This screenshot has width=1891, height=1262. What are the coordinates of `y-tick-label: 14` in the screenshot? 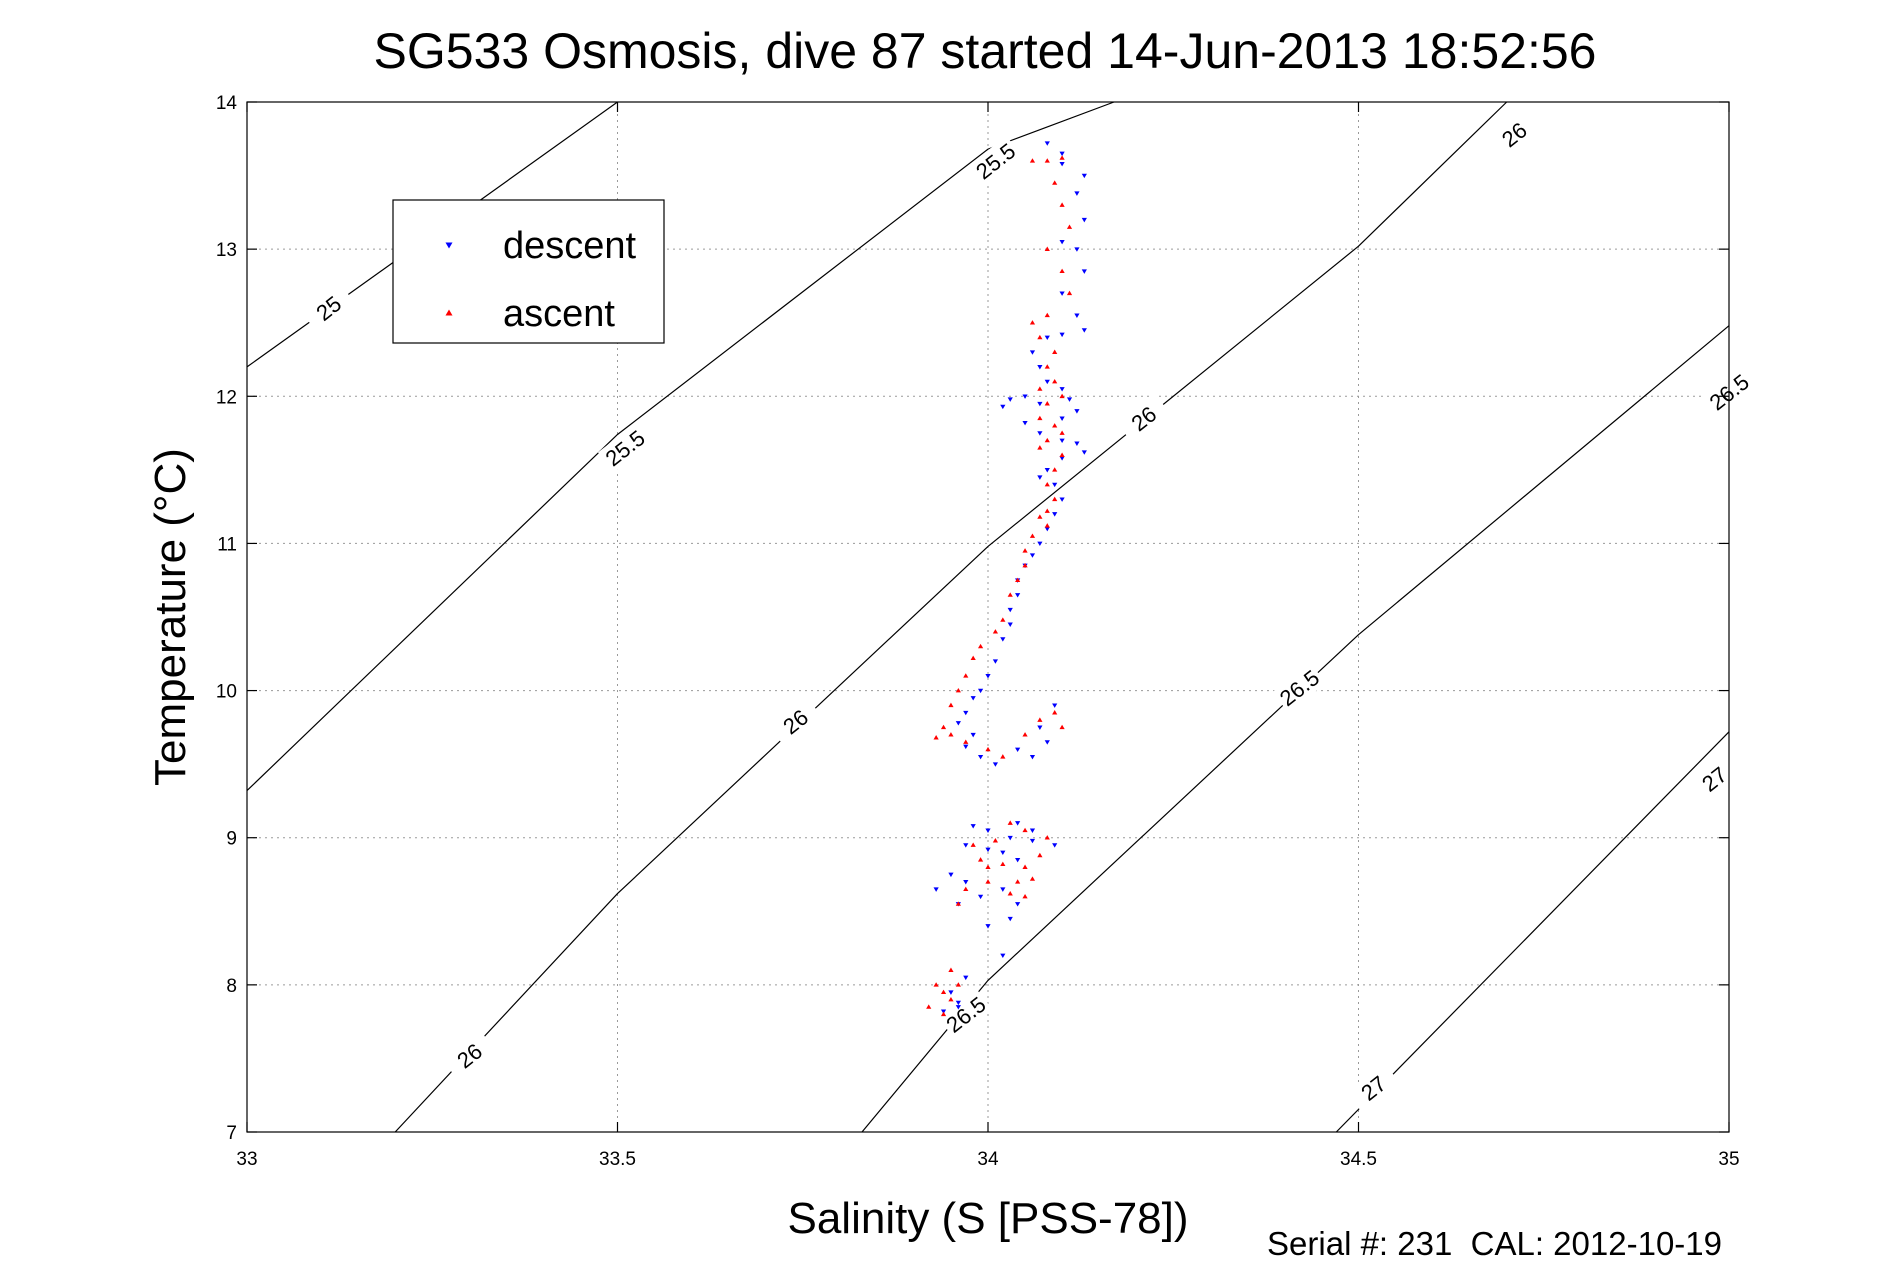 It's located at (227, 103).